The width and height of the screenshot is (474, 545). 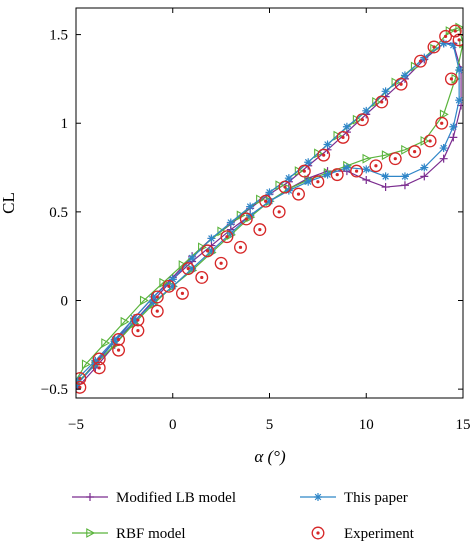 I want to click on legend-entry: This paper, so click(x=354, y=498).